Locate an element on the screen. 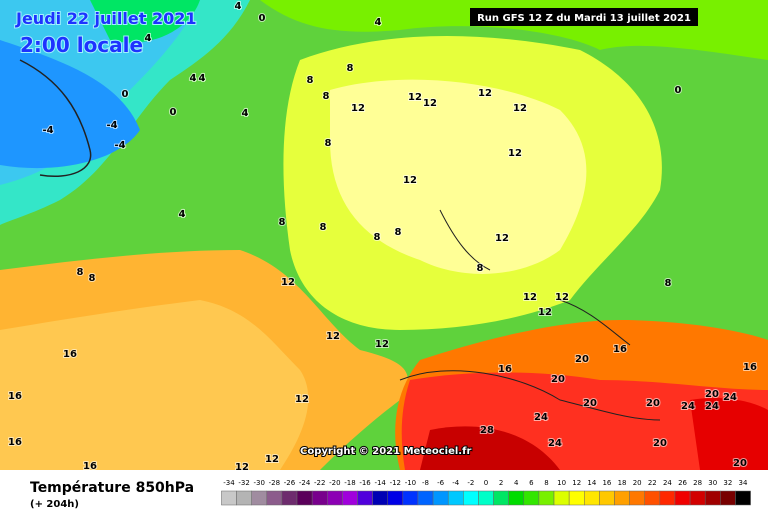 The height and width of the screenshot is (512, 768). legend-label: -26 is located at coordinates (290, 483).